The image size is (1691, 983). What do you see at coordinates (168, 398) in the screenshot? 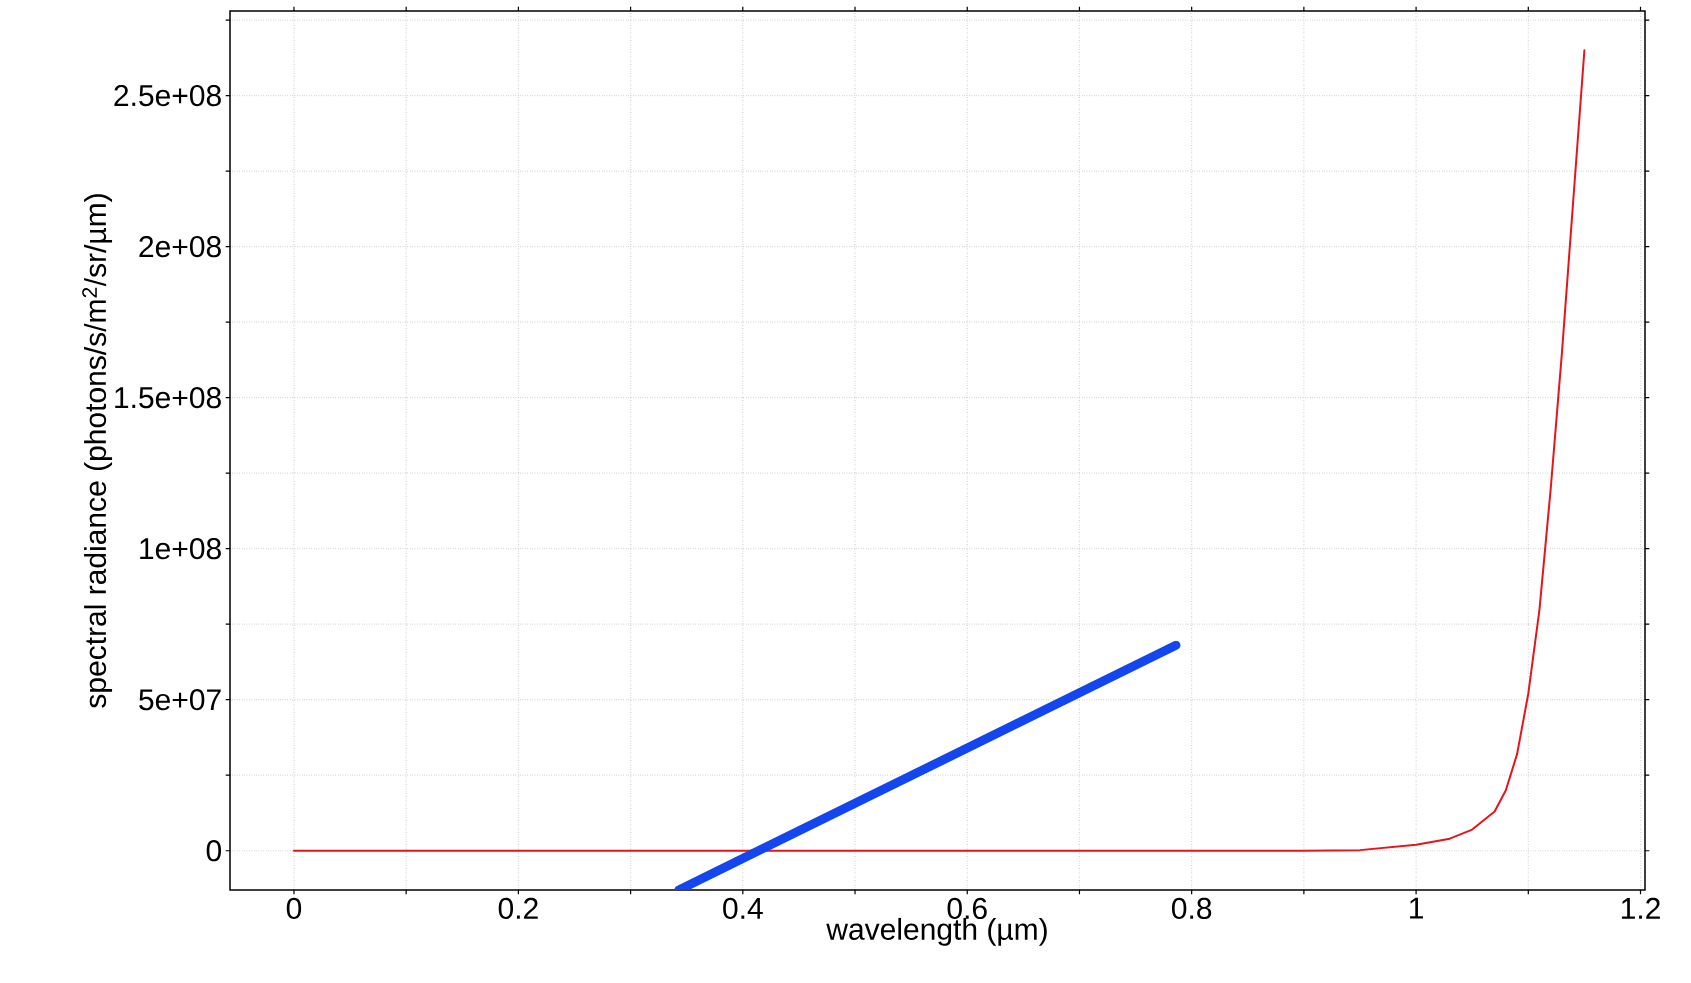
I see `y-tick-label: 1.5e+08` at bounding box center [168, 398].